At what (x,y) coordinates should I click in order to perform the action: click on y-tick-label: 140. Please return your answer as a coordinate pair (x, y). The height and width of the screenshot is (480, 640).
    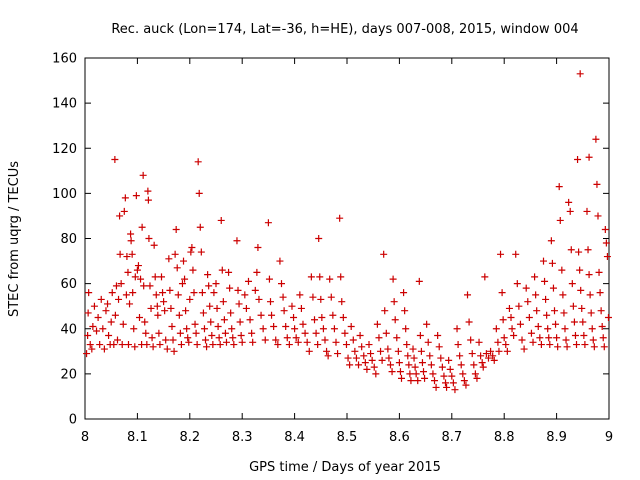
    Looking at the image, I should click on (64, 104).